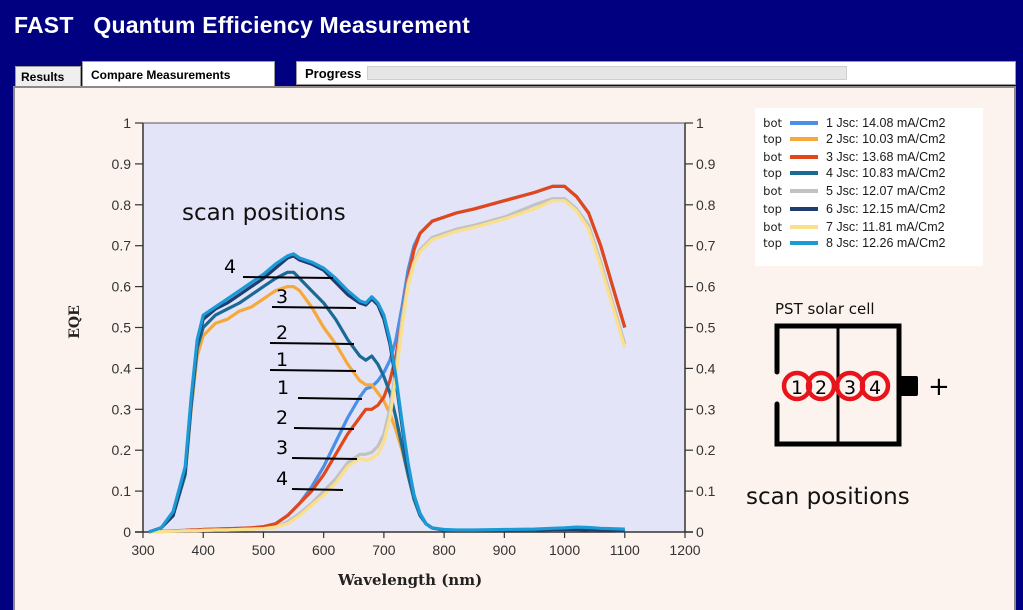 The width and height of the screenshot is (1023, 610). I want to click on scan-label-top: 3, so click(282, 297).